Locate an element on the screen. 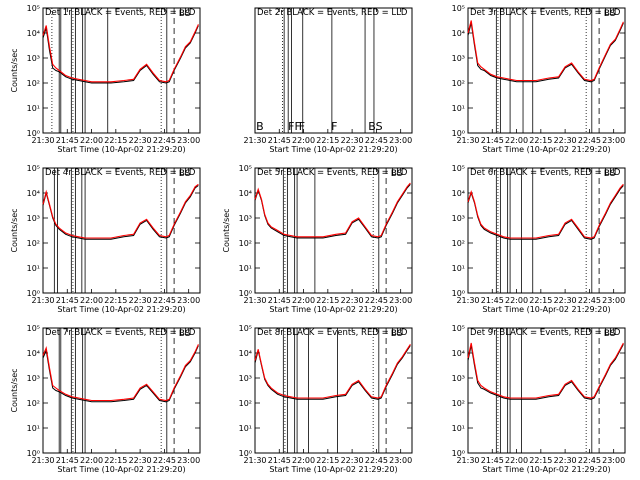  flag-annotation: BS is located at coordinates (375, 126).